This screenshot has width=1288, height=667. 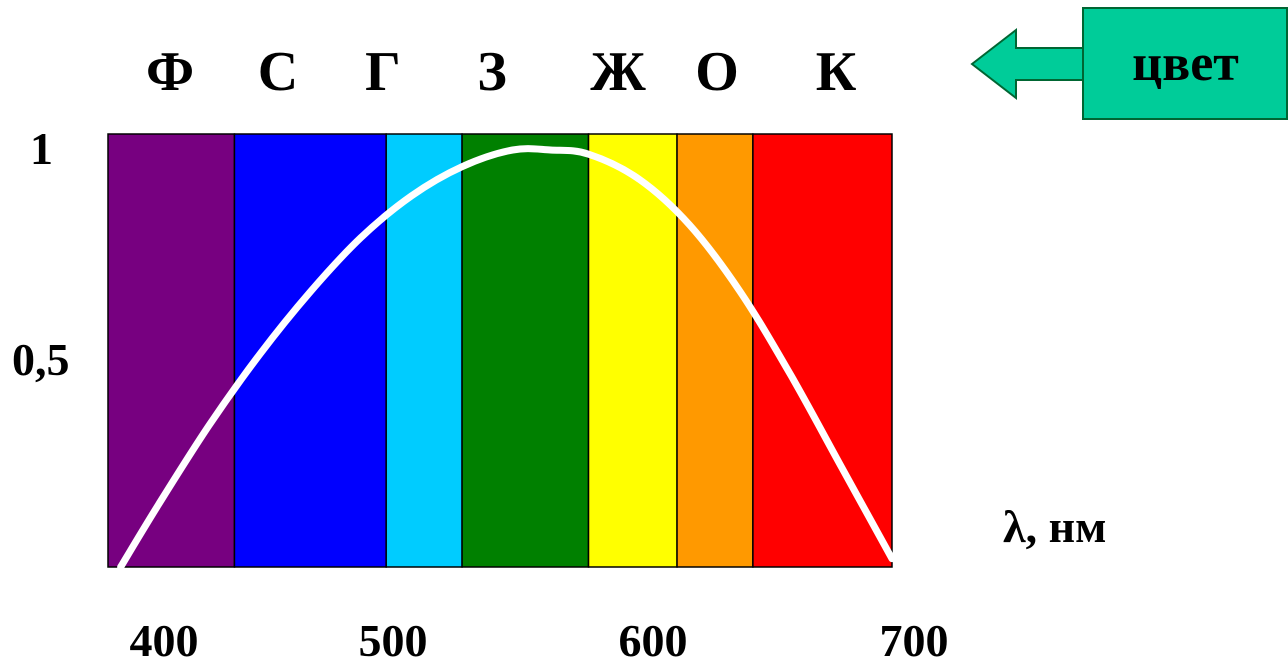 What do you see at coordinates (618, 72) in the screenshot?
I see `color-label-yellow: Ж` at bounding box center [618, 72].